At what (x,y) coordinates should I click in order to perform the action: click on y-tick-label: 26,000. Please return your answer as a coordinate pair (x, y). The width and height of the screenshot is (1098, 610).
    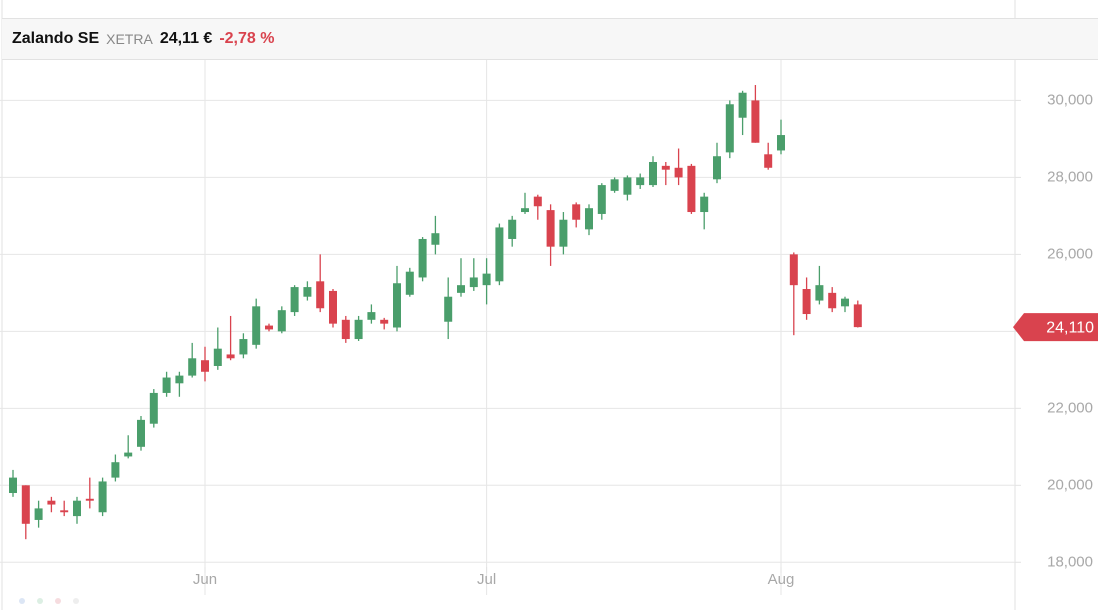
    Looking at the image, I should click on (1070, 253).